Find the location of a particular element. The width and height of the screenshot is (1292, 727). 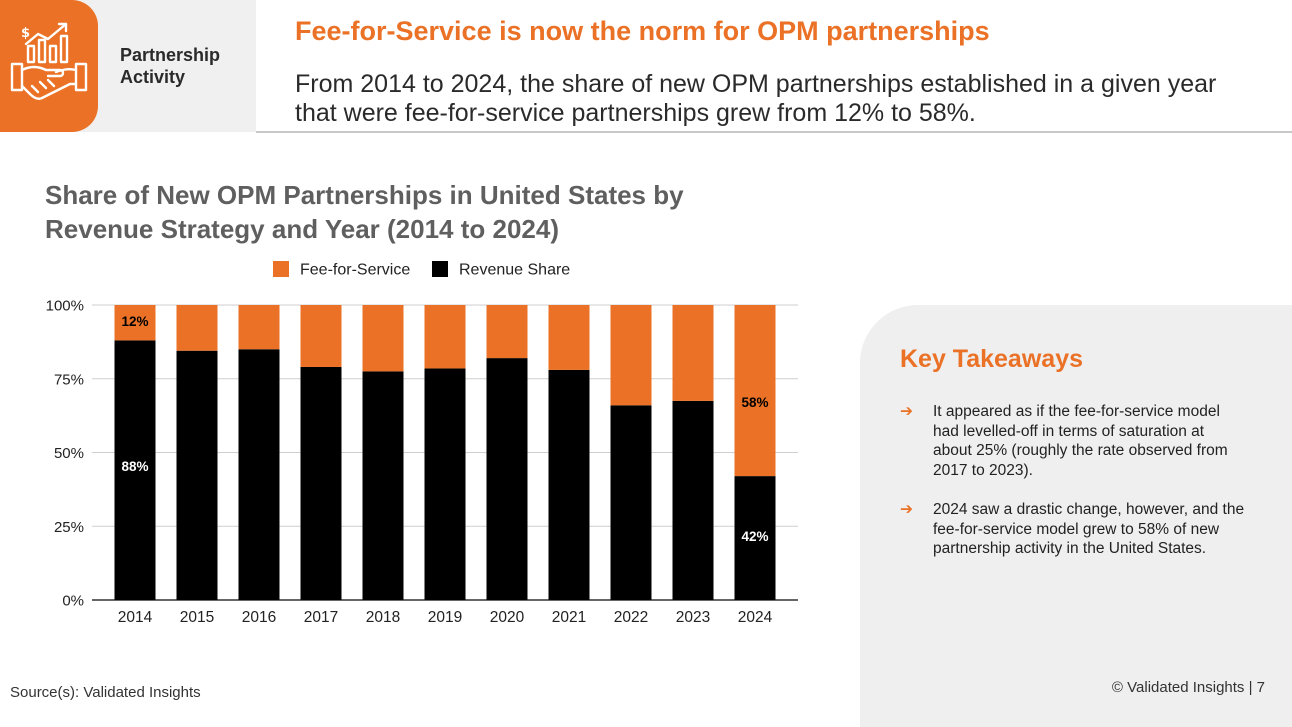

bar-fee-for-service-2018 is located at coordinates (383, 338).